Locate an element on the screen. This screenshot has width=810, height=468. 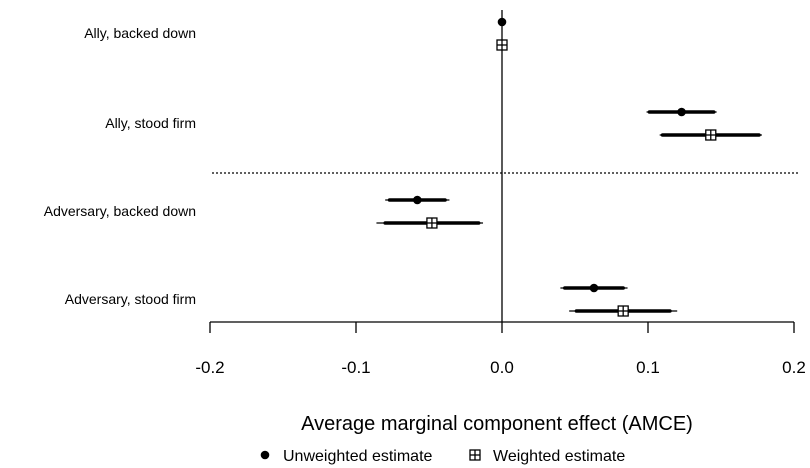
legend-label: Weighted estimate is located at coordinates (559, 456).